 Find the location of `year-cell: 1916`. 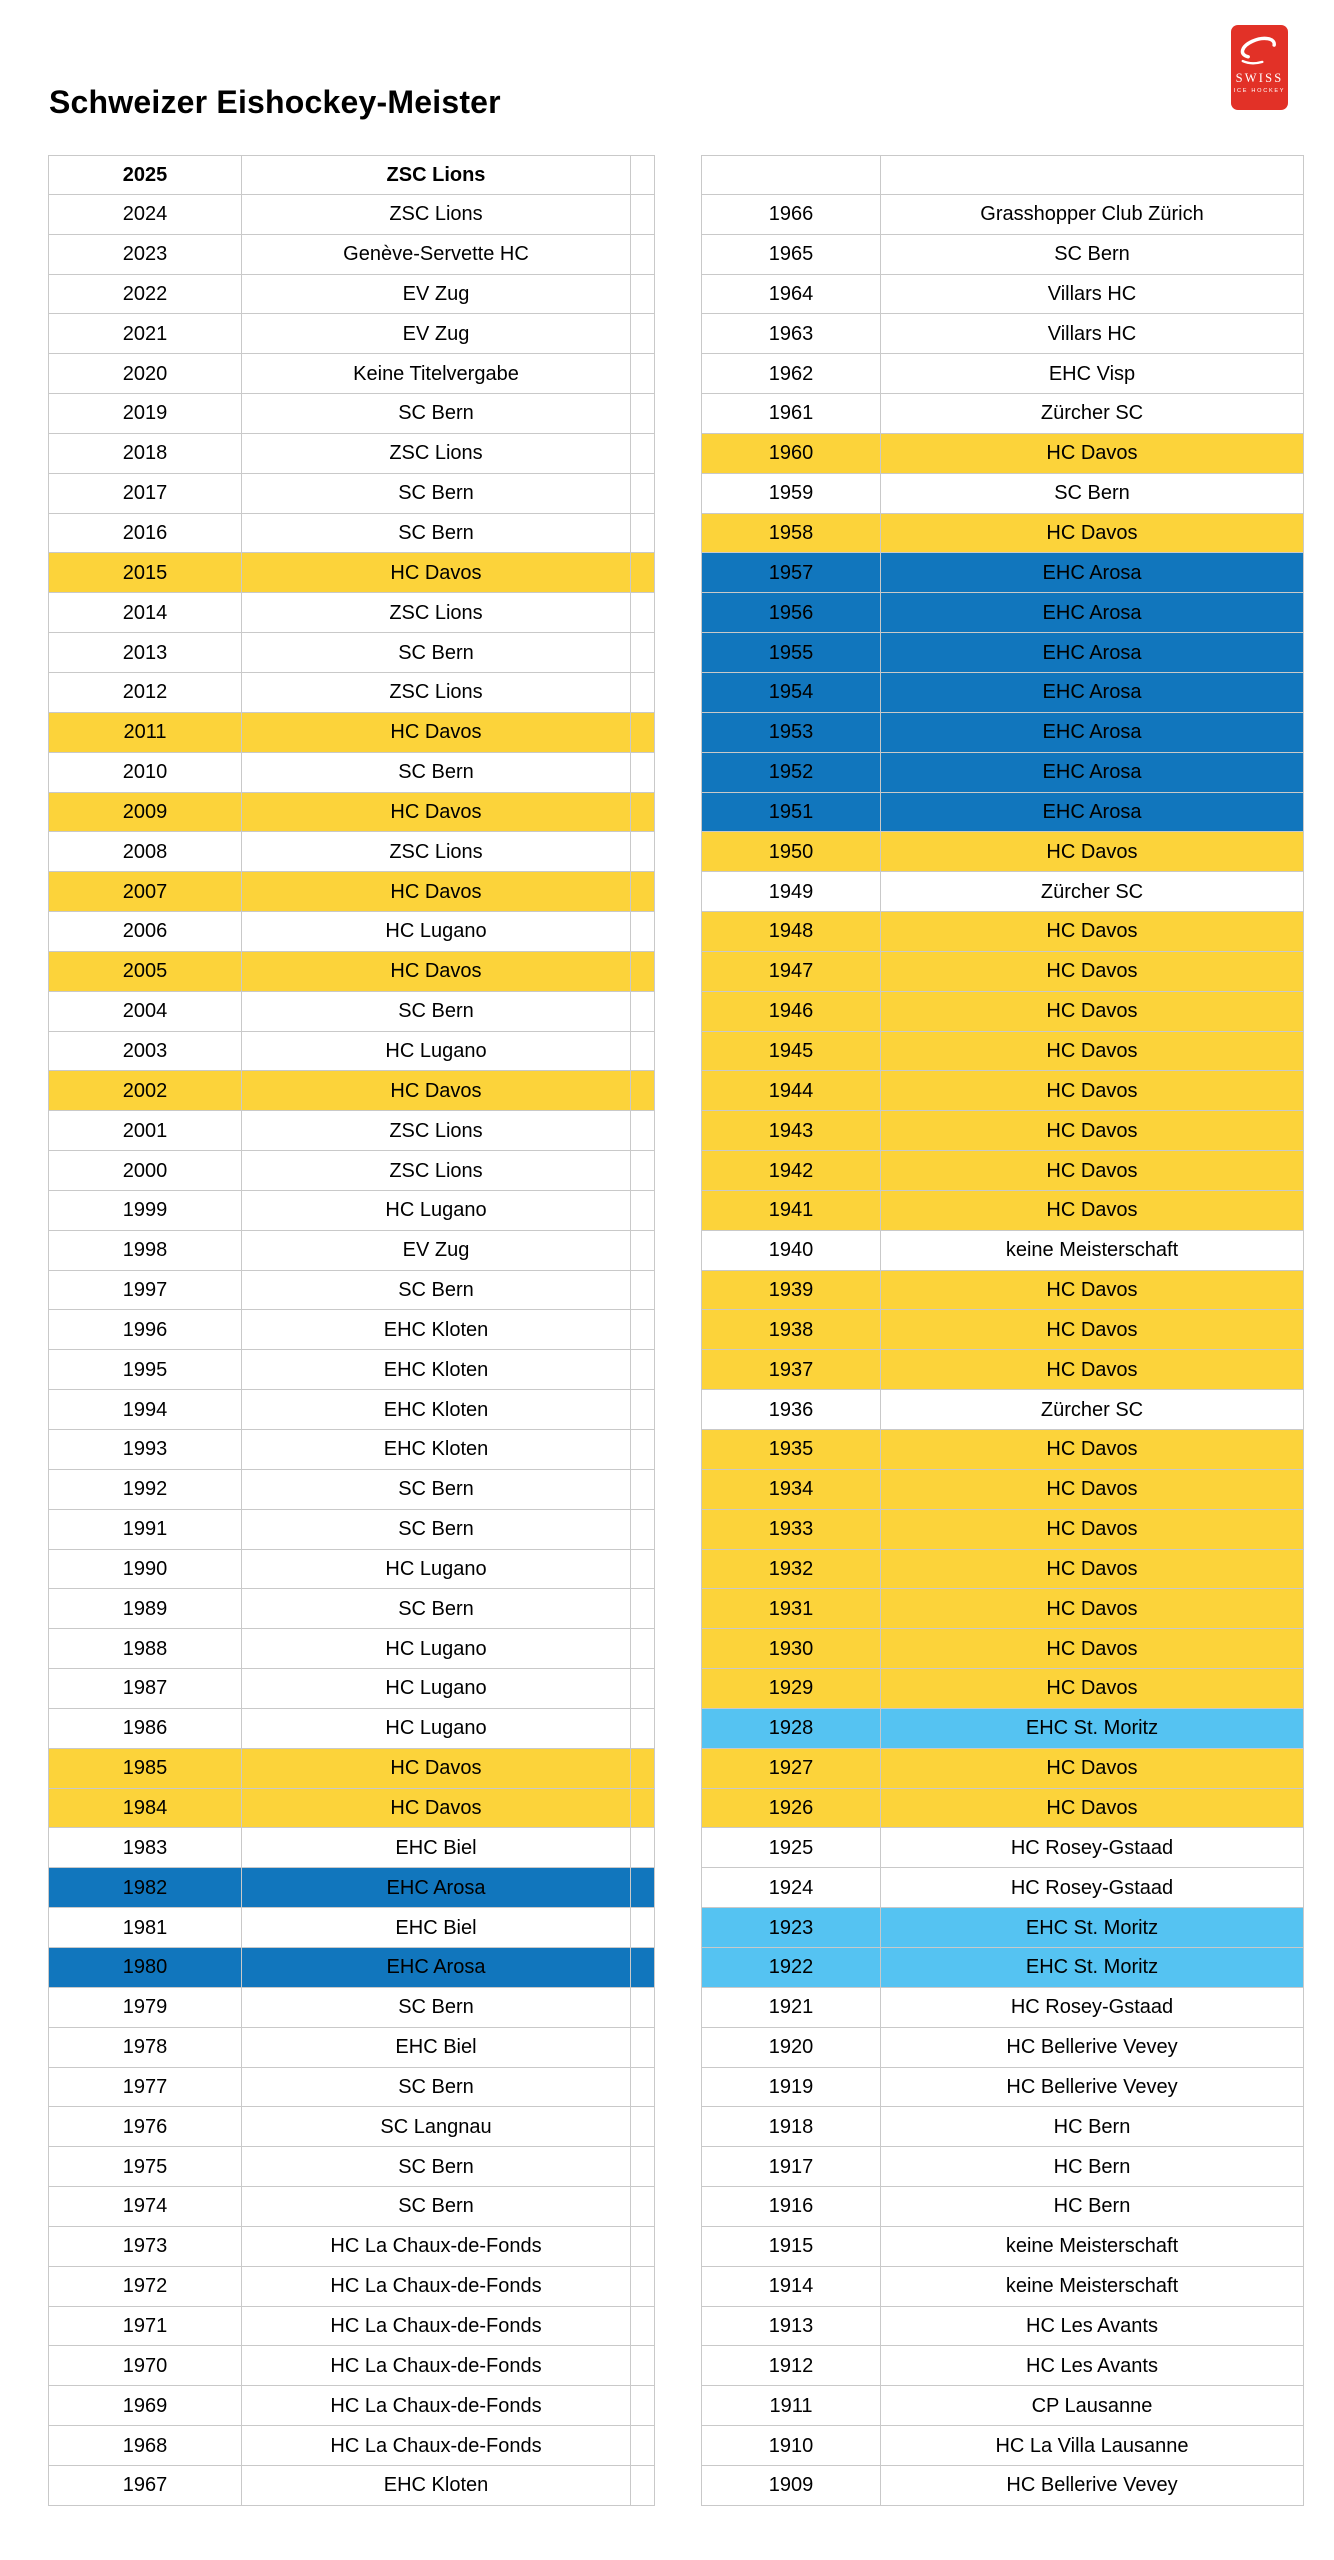

year-cell: 1916 is located at coordinates (791, 2207).